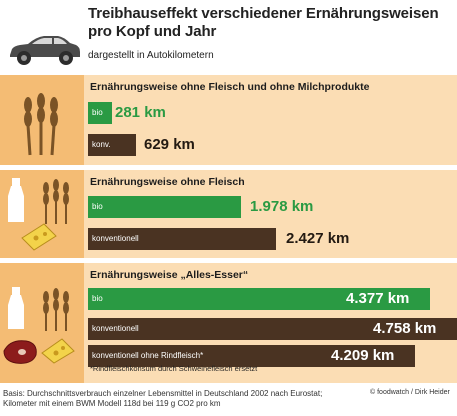 The width and height of the screenshot is (457, 416). Describe the element at coordinates (39, 325) in the screenshot. I see `omnivore-icons` at that location.